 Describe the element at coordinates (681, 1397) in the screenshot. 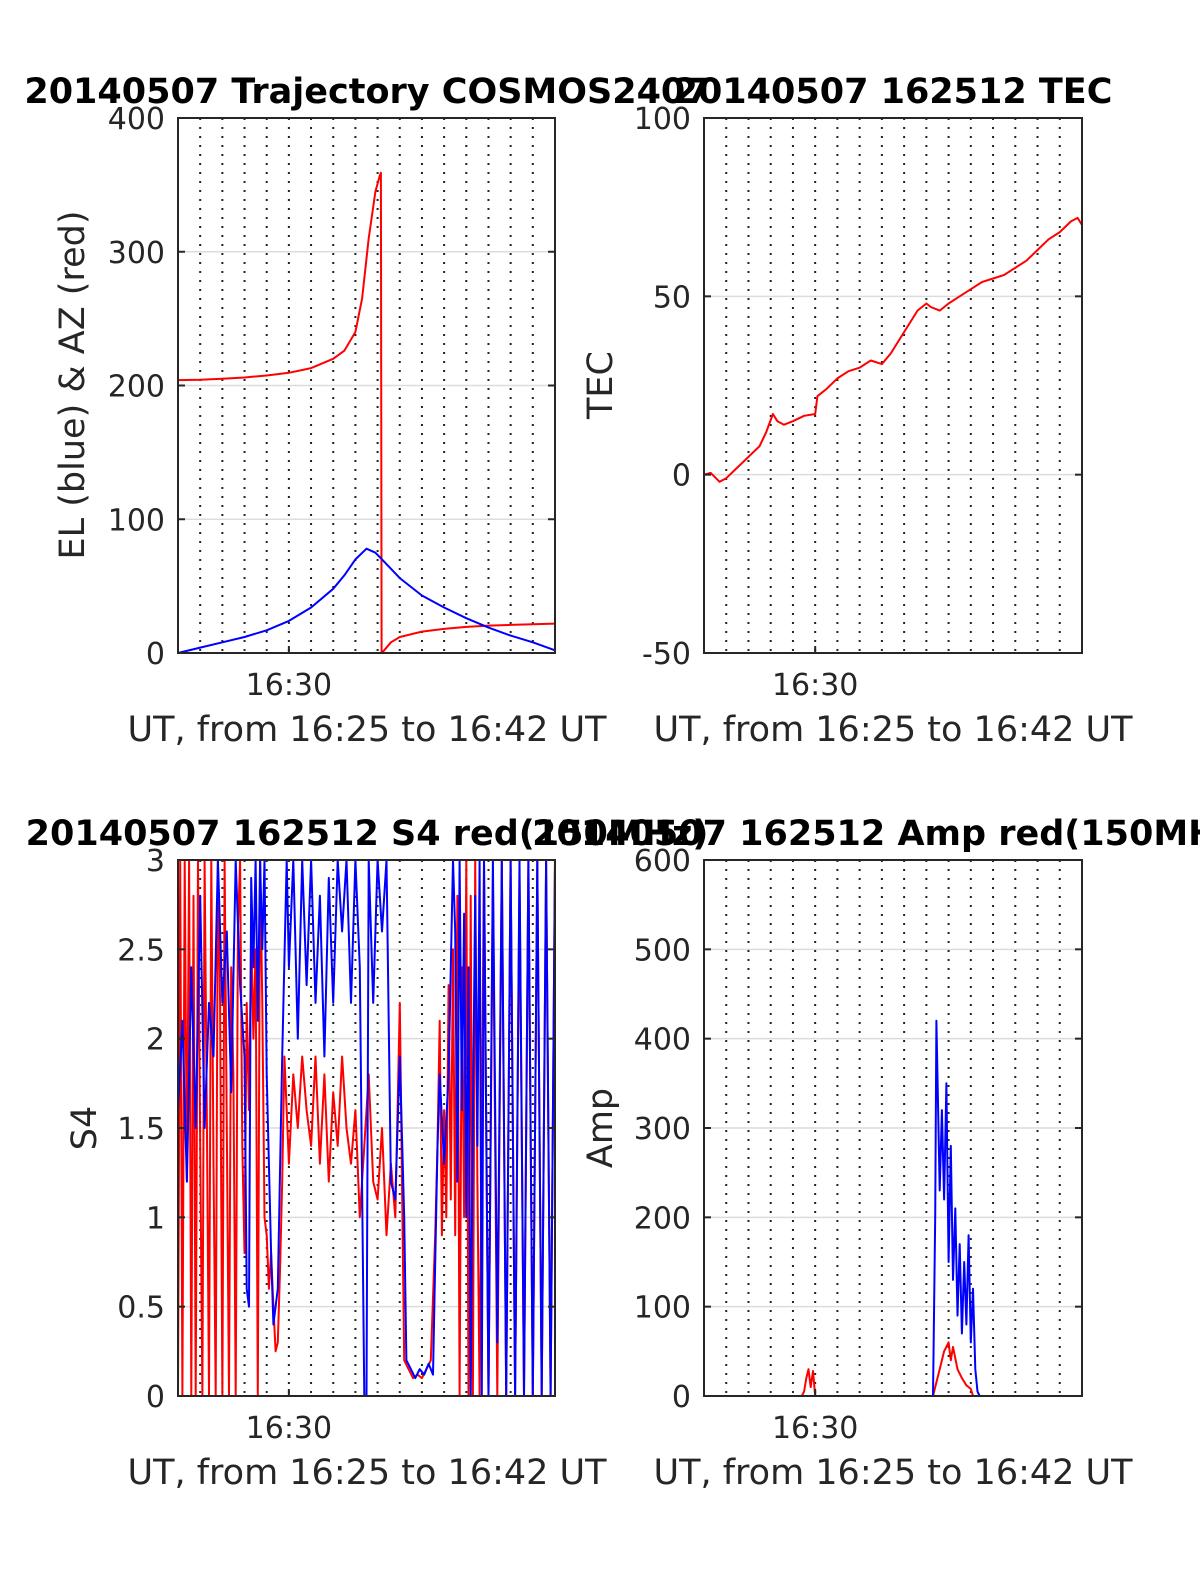

I see `amp-ytick-label: 0` at that location.